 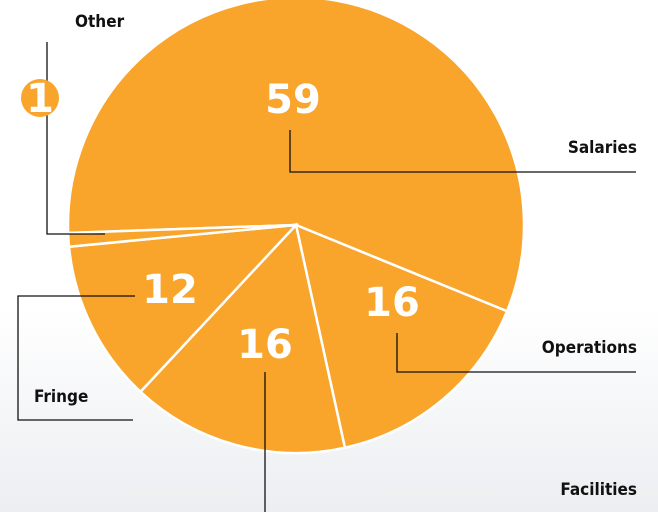 I want to click on category-label: Operations, so click(x=589, y=348).